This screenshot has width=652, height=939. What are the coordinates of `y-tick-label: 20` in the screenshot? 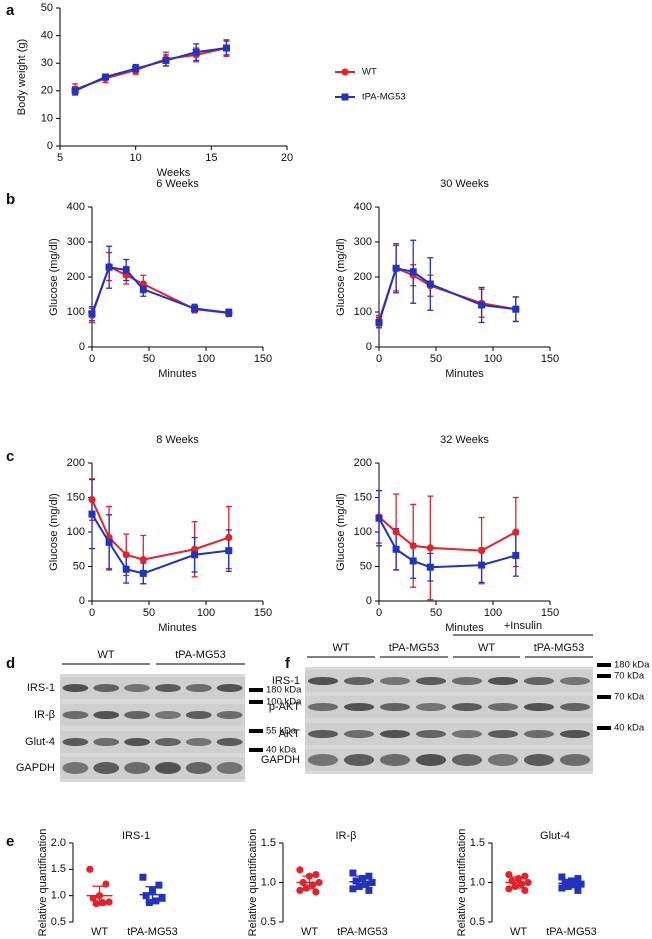 It's located at (47, 91).